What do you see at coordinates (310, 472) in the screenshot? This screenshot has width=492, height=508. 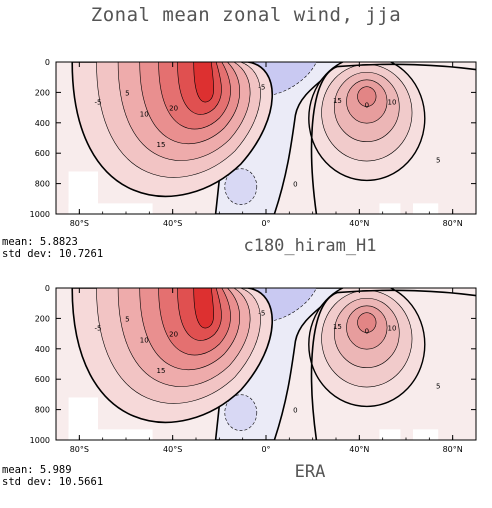 I see `panel-name-era: ERA` at bounding box center [310, 472].